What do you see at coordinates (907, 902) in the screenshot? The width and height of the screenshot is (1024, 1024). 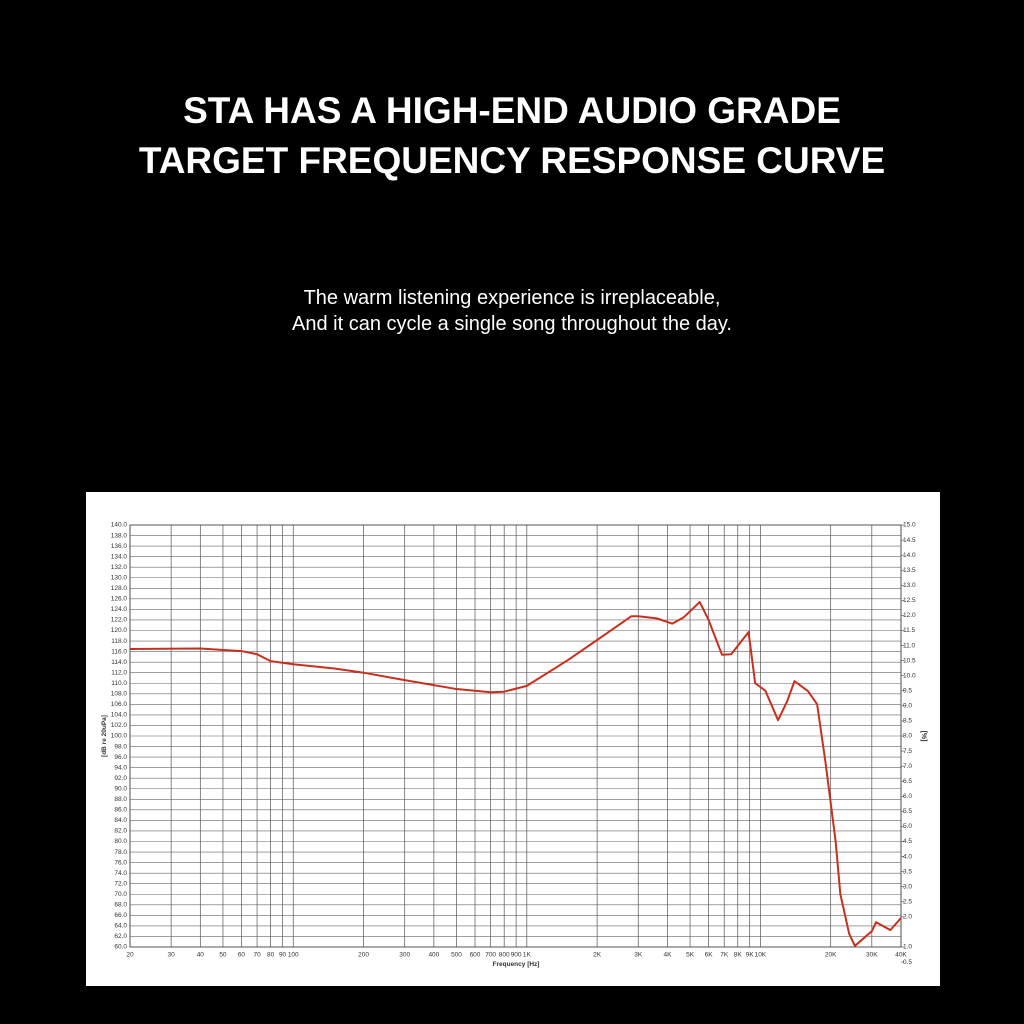 I see `y2-tick-label: 2.5` at bounding box center [907, 902].